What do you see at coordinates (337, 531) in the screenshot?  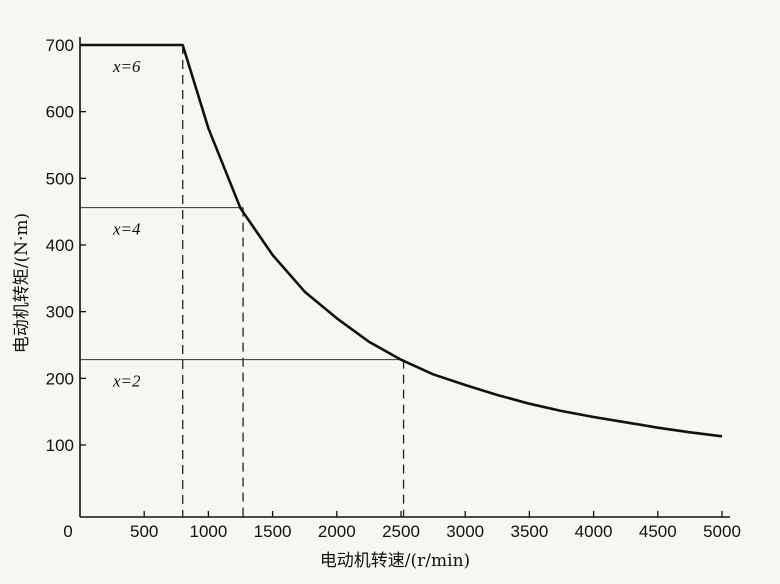 I see `x-tick-label: 2000` at bounding box center [337, 531].